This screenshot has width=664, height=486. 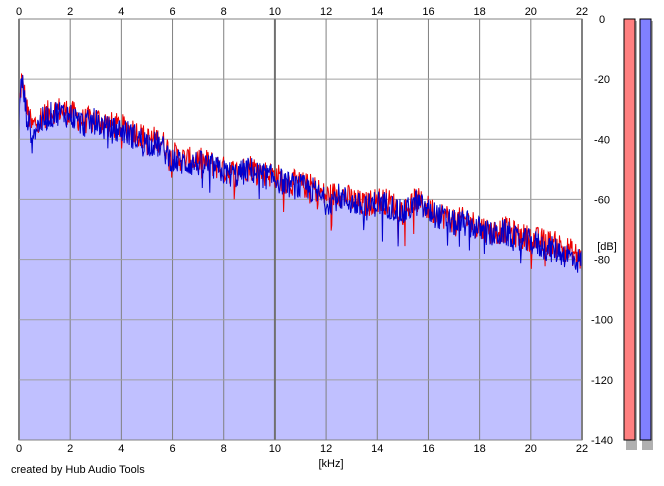 I want to click on y-axis-title: [dB], so click(x=607, y=247).